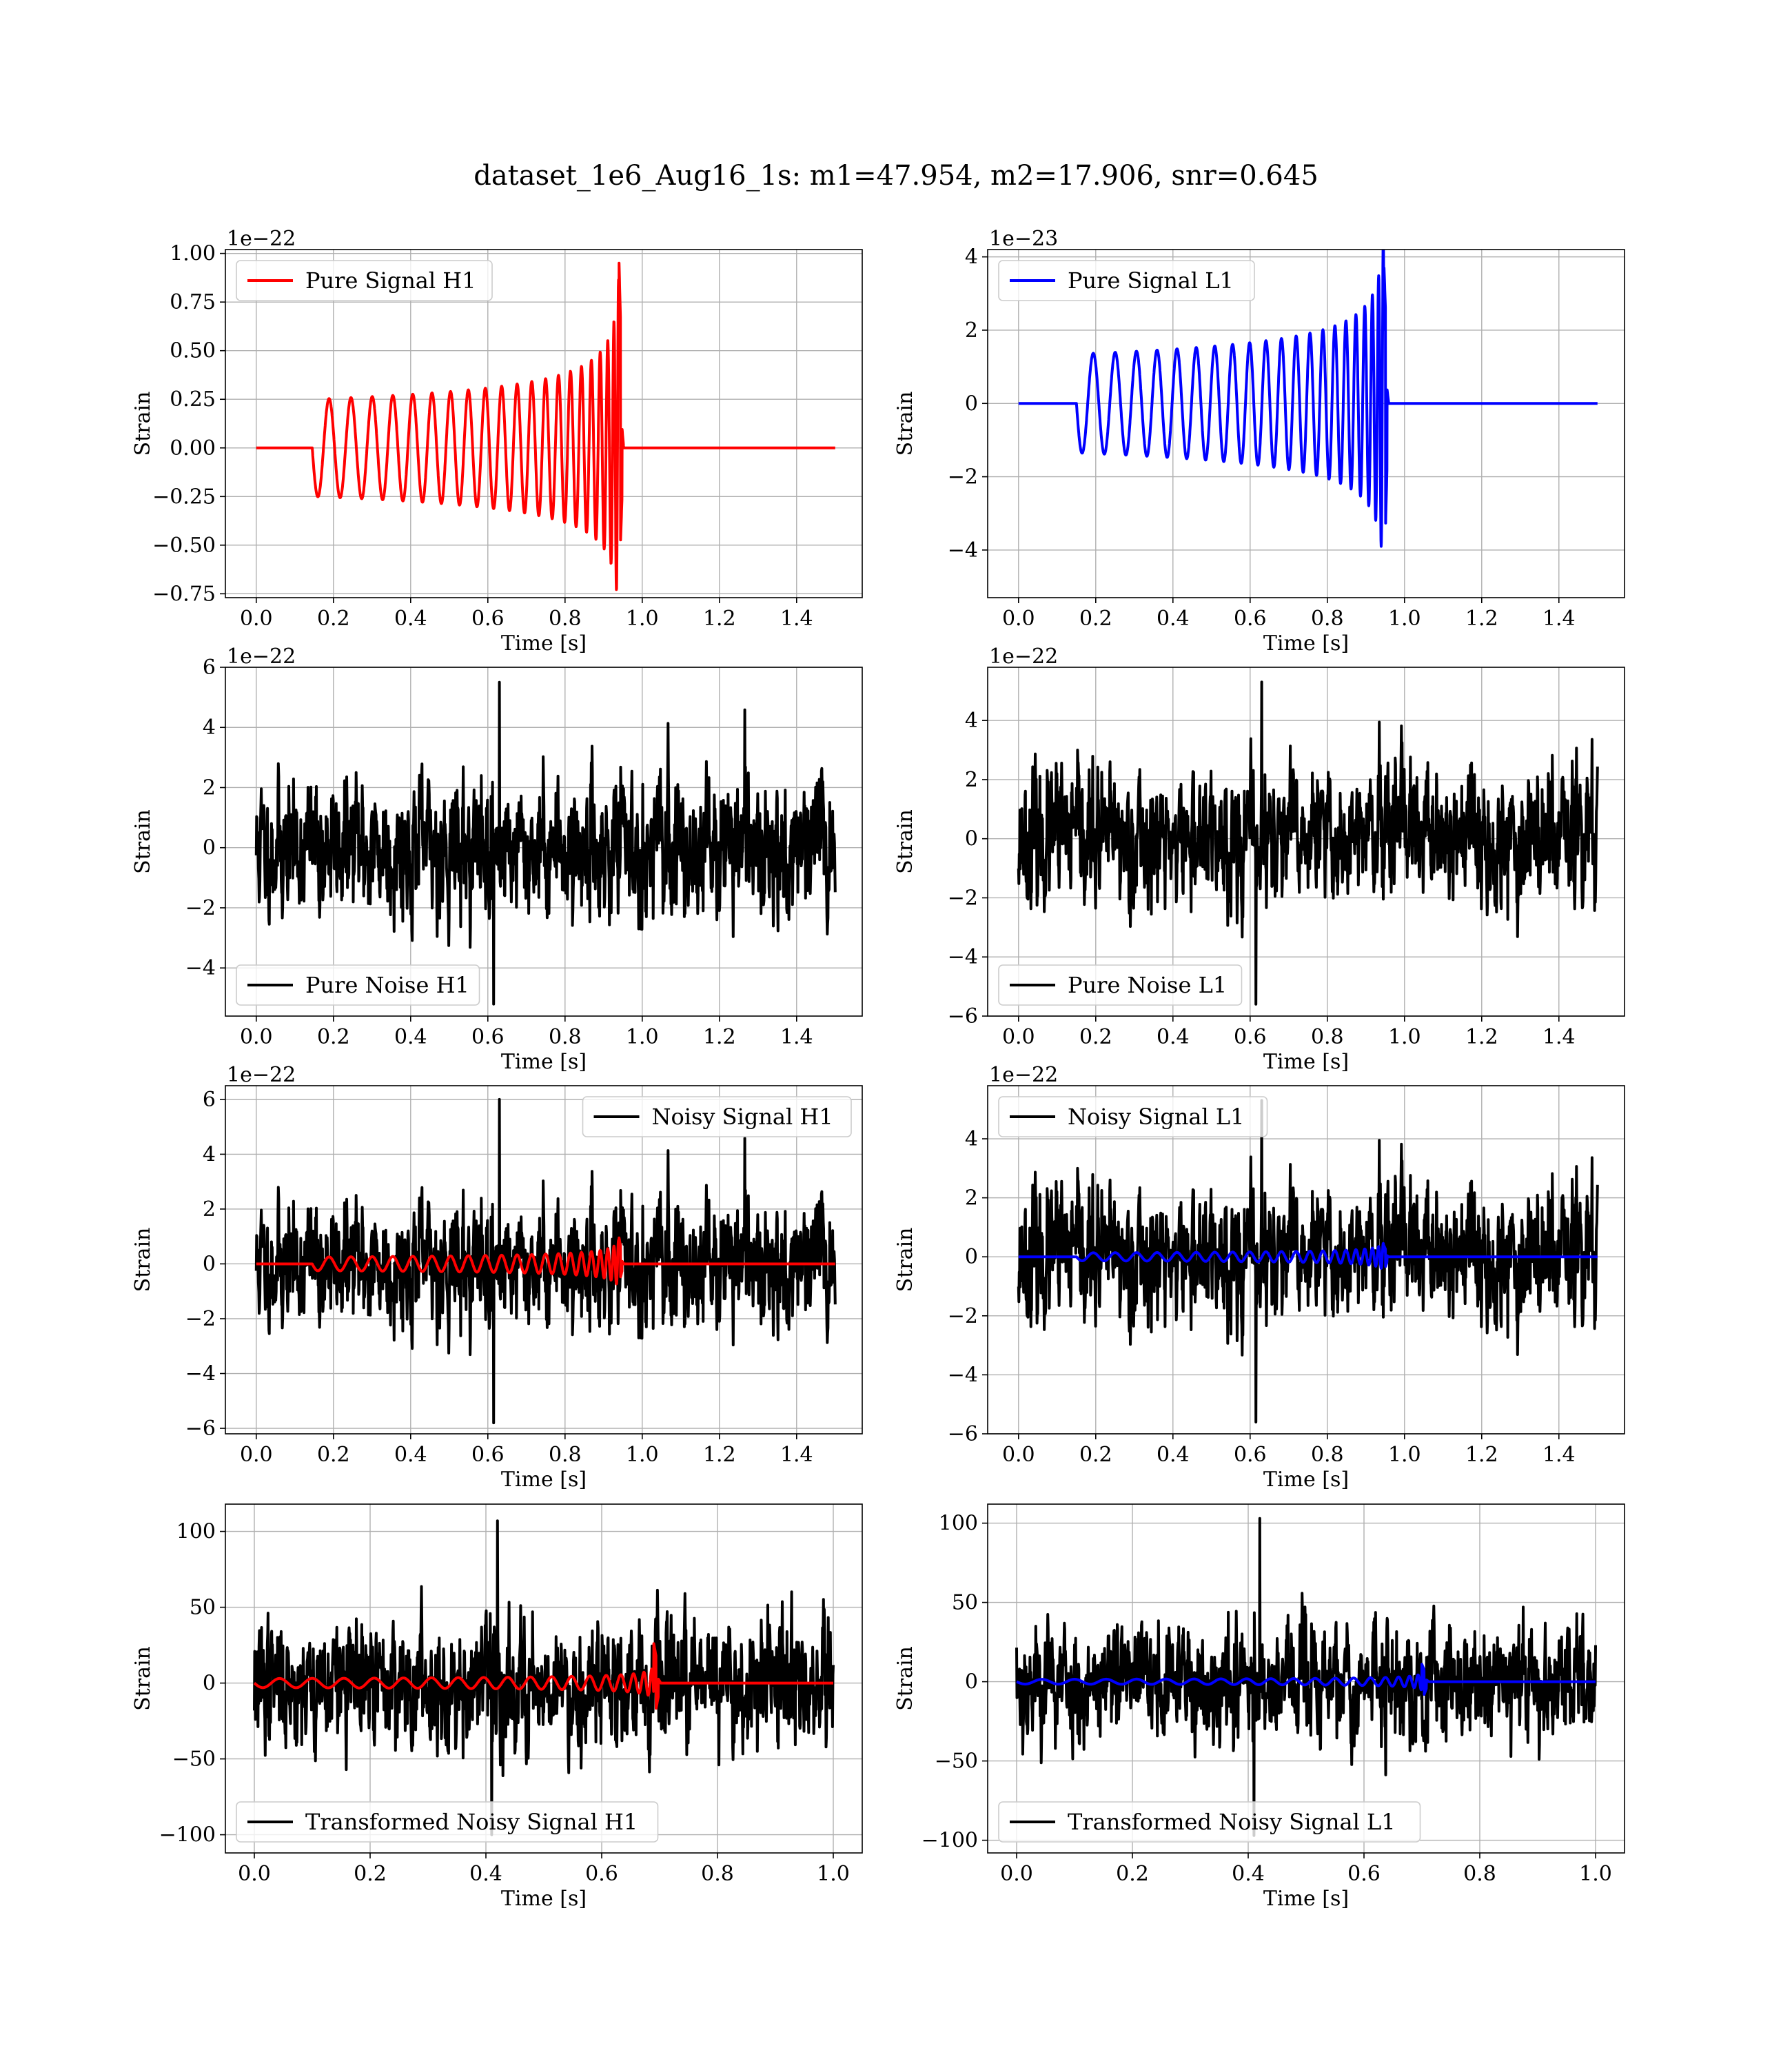 This screenshot has width=1792, height=2068. Describe the element at coordinates (965, 1603) in the screenshot. I see `y-tick-label: 50` at that location.